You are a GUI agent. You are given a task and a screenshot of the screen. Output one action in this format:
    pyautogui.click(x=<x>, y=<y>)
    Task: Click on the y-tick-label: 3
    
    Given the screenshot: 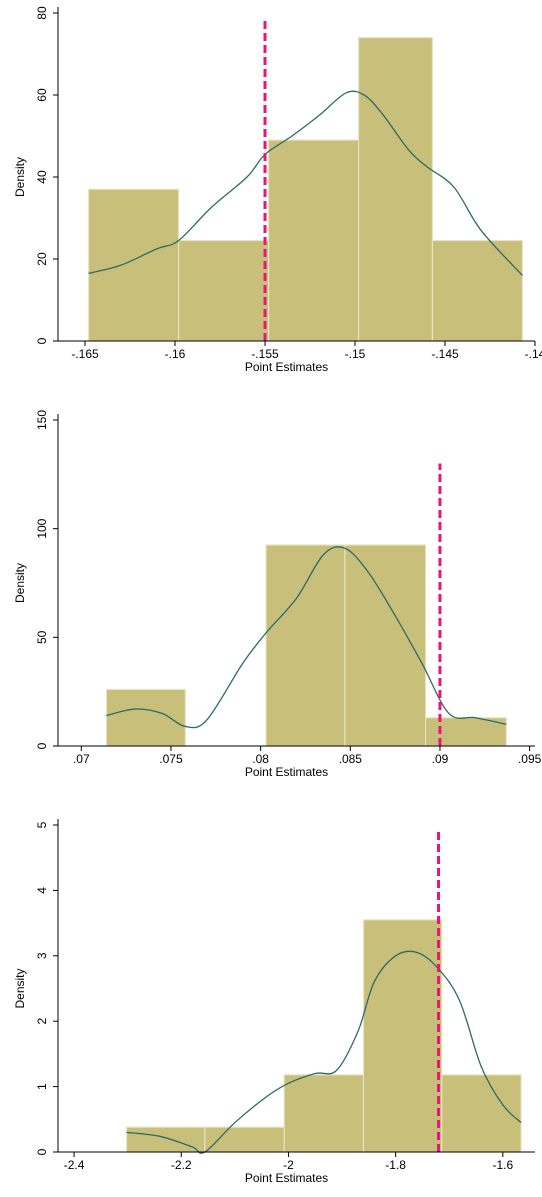 What is the action you would take?
    pyautogui.click(x=42, y=955)
    